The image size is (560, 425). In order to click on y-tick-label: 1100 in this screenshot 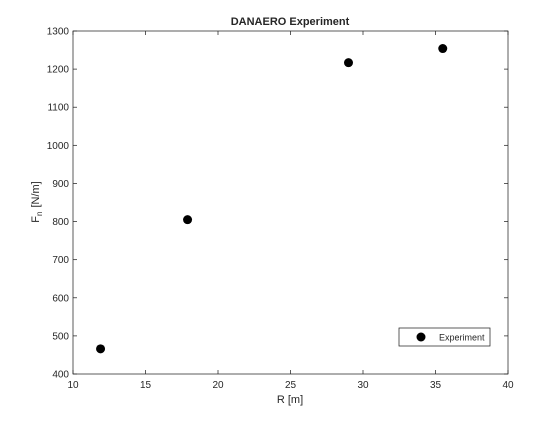, I will do `click(58, 108)`.